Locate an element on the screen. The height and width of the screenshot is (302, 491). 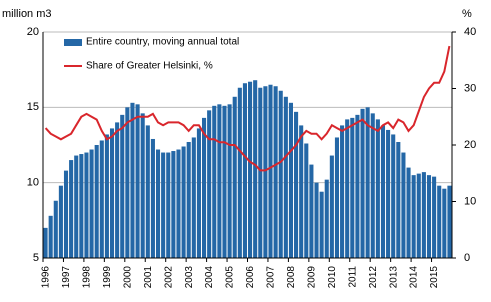
x-tick-label: 1997 is located at coordinates (66, 277).